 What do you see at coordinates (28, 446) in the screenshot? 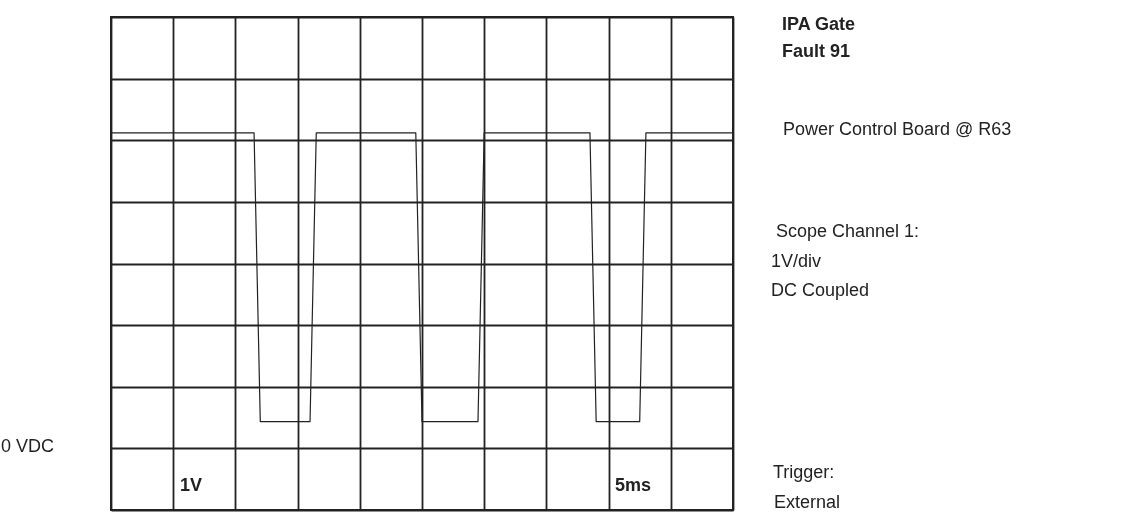
I see `text: 0 VDC` at bounding box center [28, 446].